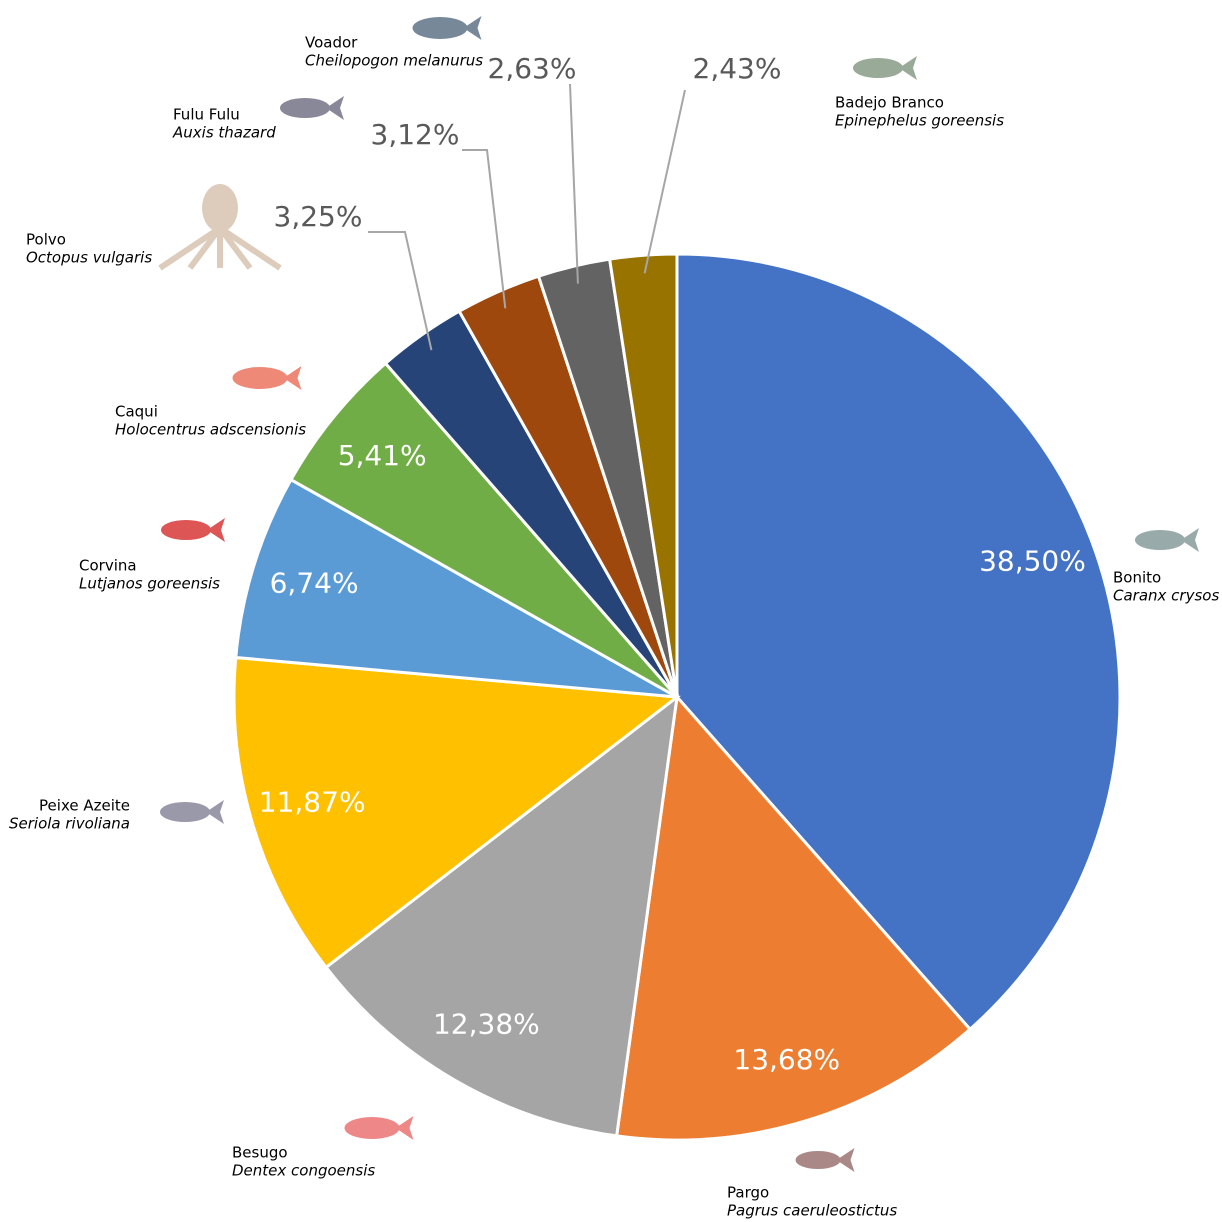 The height and width of the screenshot is (1222, 1222). I want to click on category-name: Bonito, so click(1137, 578).